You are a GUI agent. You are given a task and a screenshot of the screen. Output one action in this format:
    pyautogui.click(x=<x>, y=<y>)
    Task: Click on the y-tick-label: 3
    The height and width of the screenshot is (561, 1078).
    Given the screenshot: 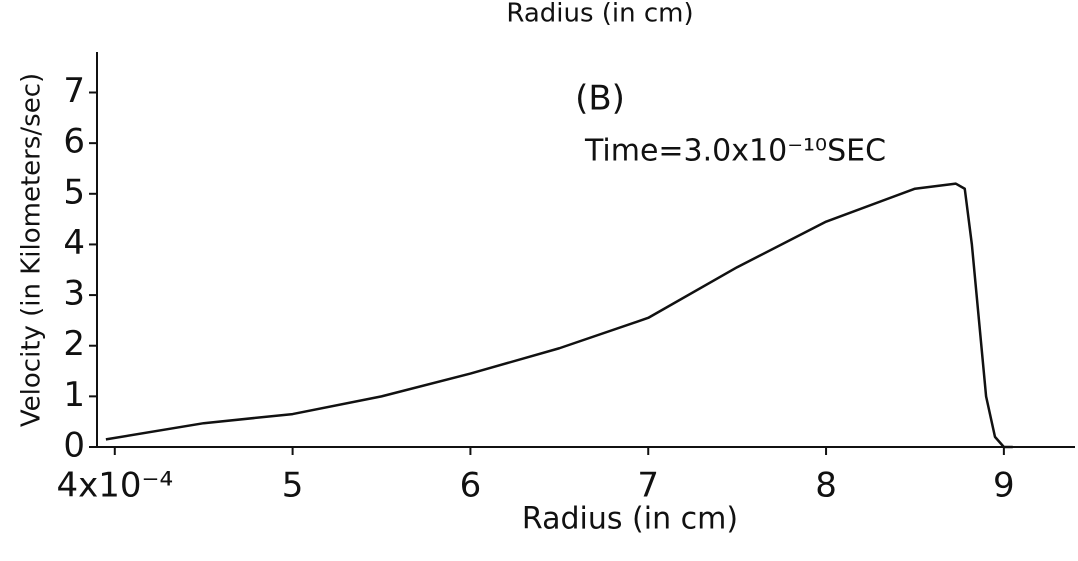 What is the action you would take?
    pyautogui.click(x=74, y=294)
    